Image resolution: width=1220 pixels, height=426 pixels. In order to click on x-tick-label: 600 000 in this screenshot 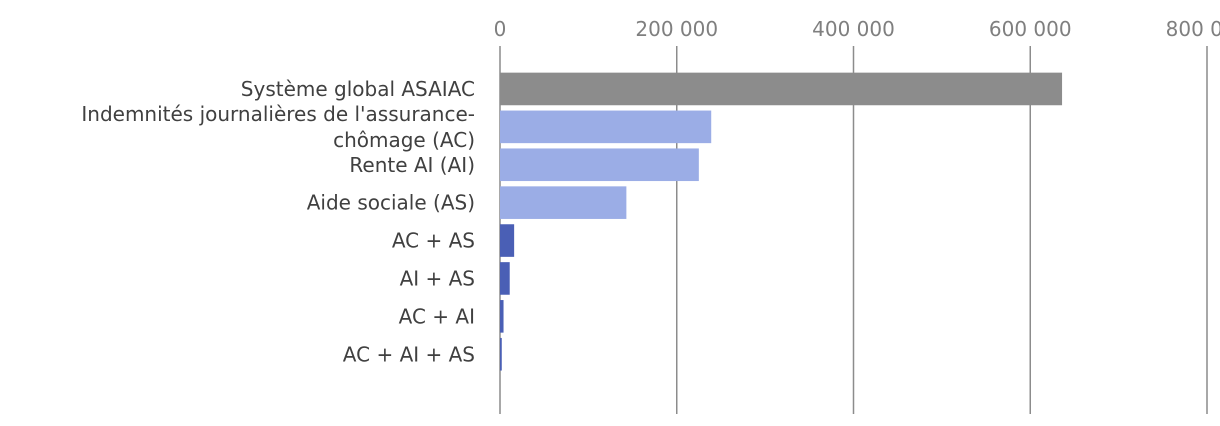, I will do `click(1030, 29)`.